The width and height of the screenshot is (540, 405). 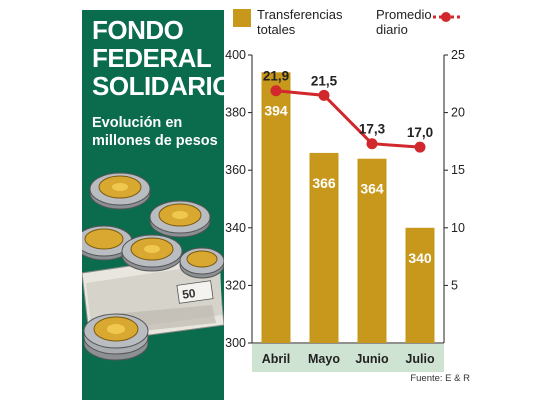 I want to click on subtitle-line: millones de pesos, so click(x=155, y=141).